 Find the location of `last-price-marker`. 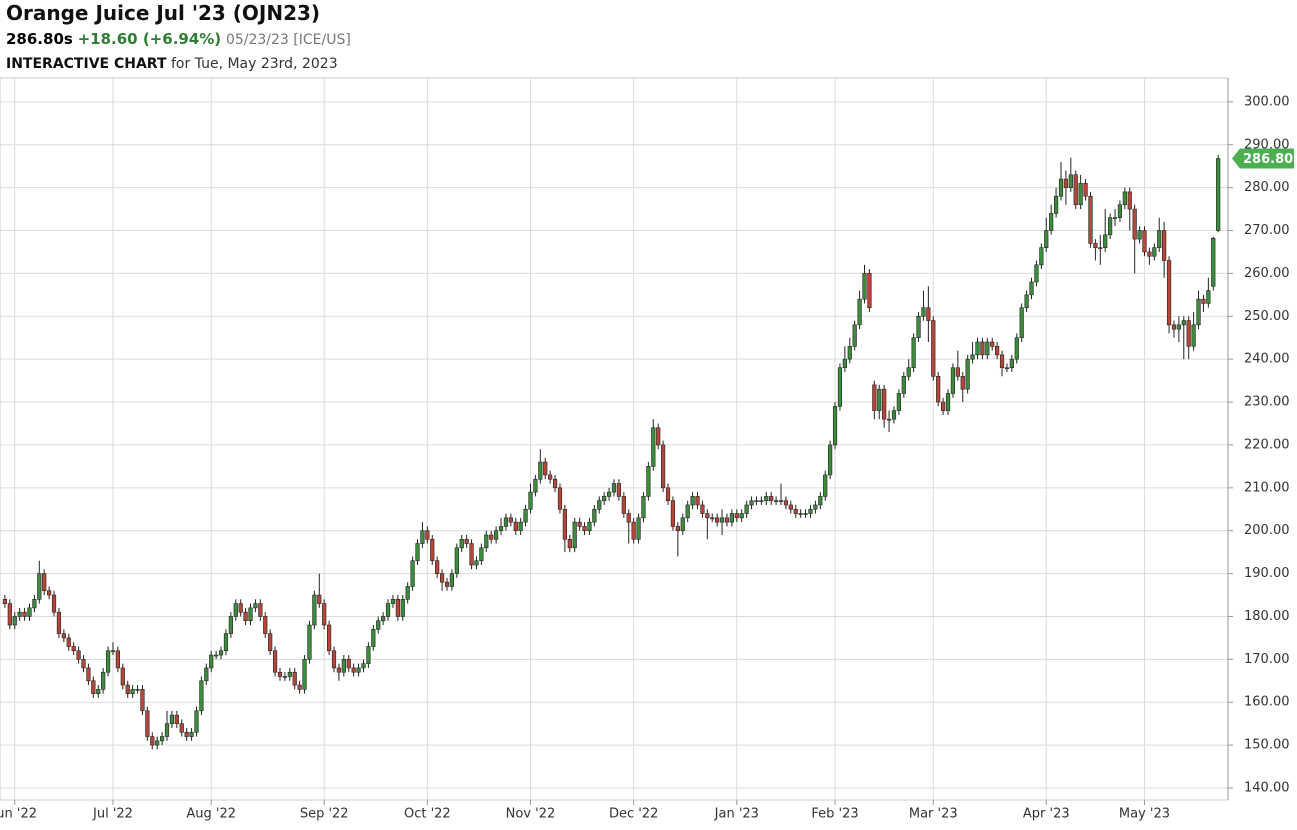

last-price-marker is located at coordinates (1263, 158).